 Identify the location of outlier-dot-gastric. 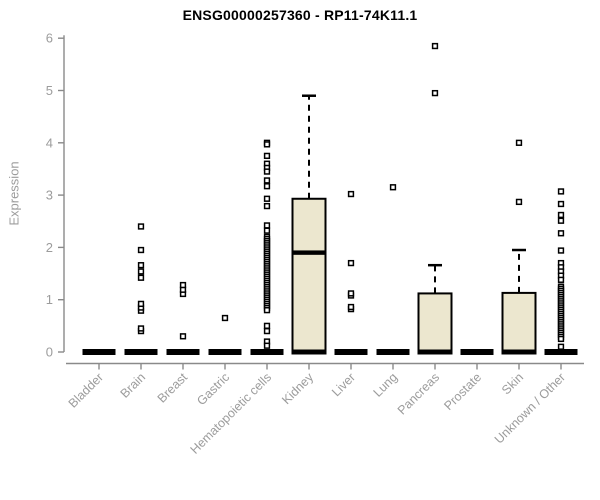
(225, 318).